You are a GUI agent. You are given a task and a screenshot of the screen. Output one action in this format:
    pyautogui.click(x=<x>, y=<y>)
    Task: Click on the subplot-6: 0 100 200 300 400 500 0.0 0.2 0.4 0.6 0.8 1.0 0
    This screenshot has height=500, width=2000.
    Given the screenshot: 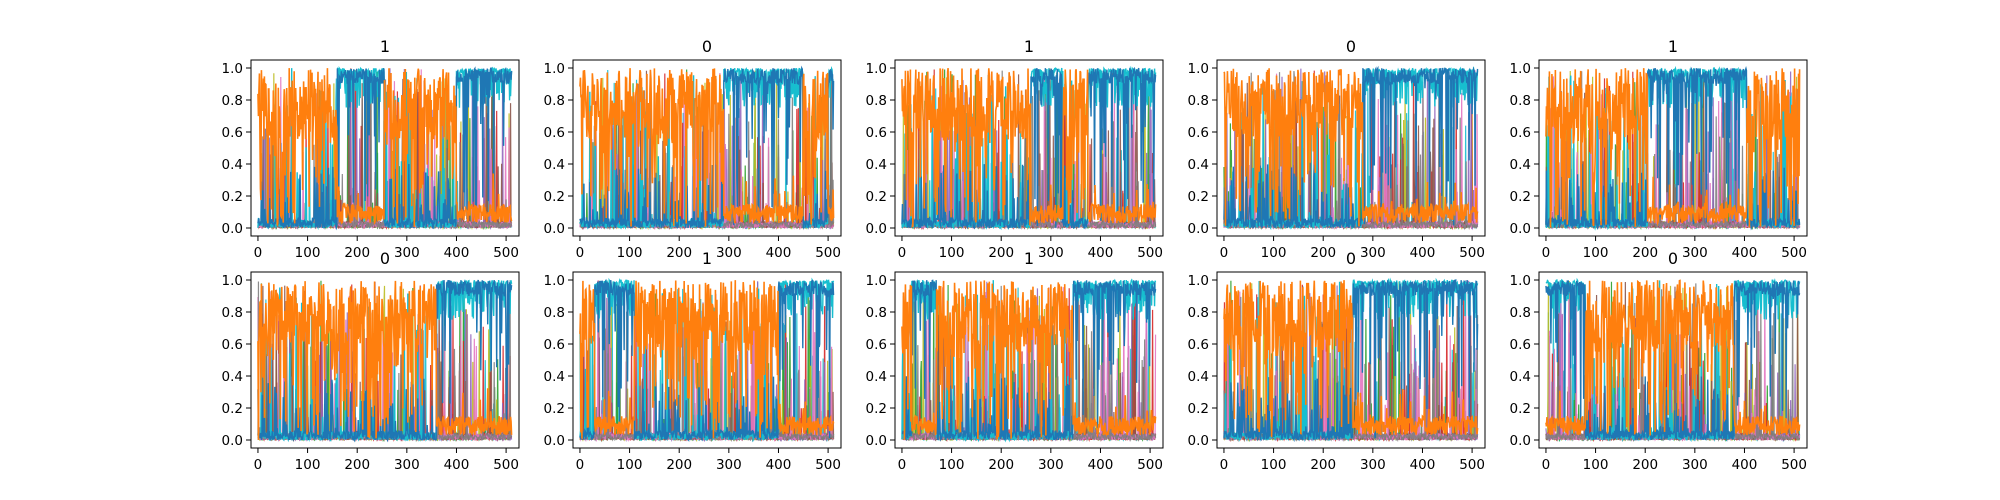 What is the action you would take?
    pyautogui.click(x=371, y=361)
    